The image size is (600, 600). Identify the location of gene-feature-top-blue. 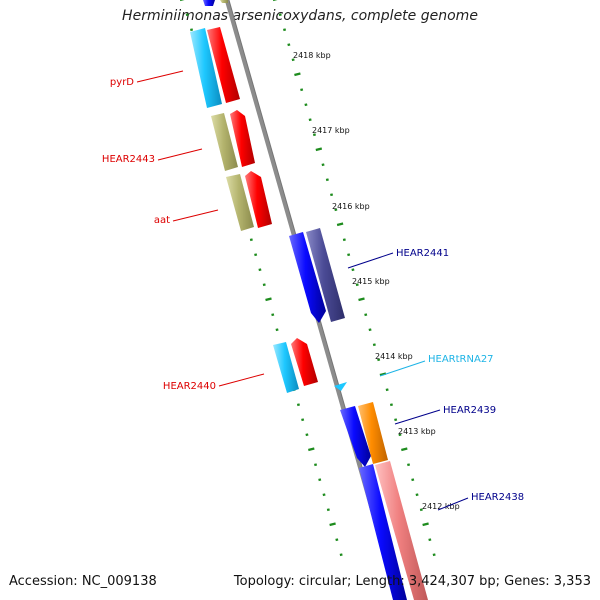
(209, 3).